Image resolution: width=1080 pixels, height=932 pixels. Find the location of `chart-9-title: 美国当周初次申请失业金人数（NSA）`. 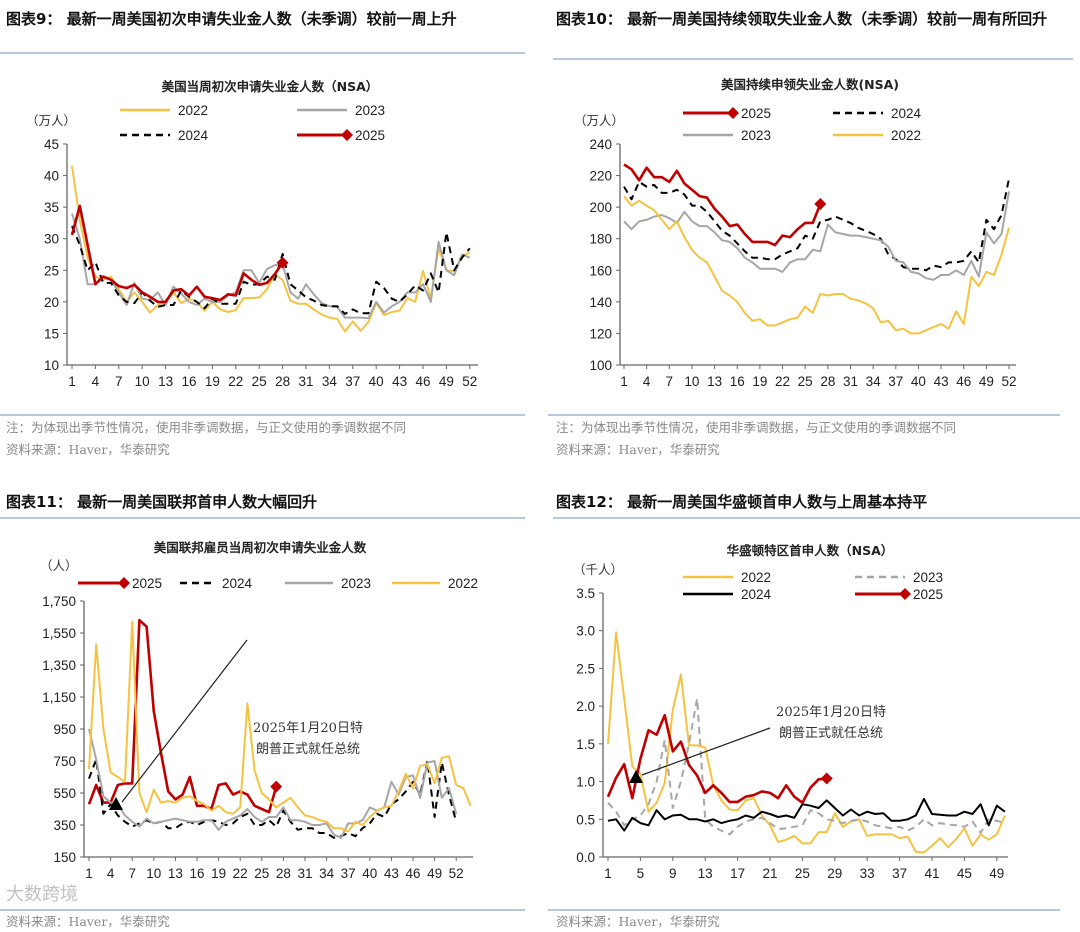

chart-9-title: 美国当周初次申请失业金人数（NSA） is located at coordinates (270, 86).